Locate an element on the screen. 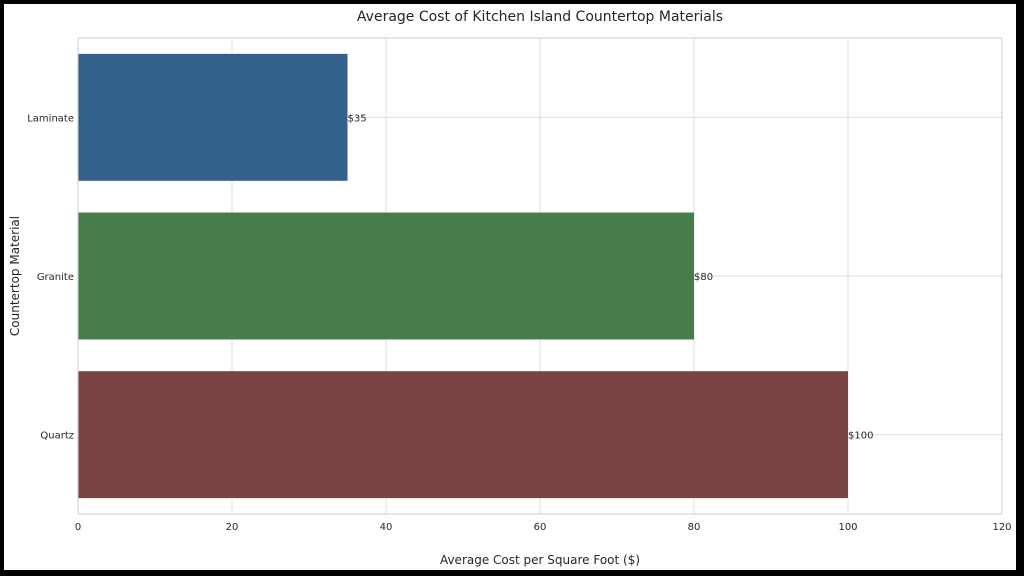 Image resolution: width=1024 pixels, height=576 pixels. x-tick-label: 100 is located at coordinates (847, 527).